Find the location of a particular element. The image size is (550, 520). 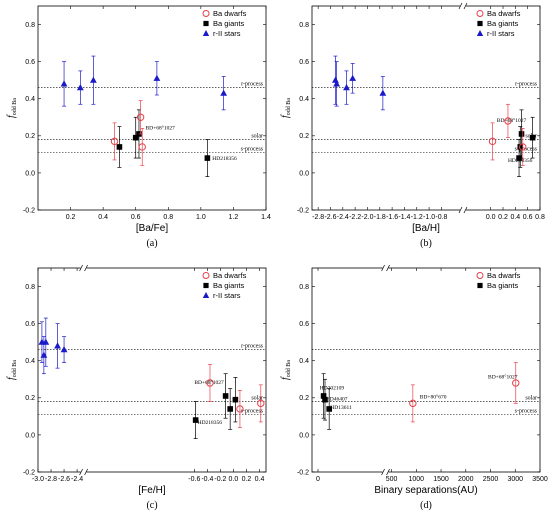

legend-marker-r-ii is located at coordinates (206, 295).